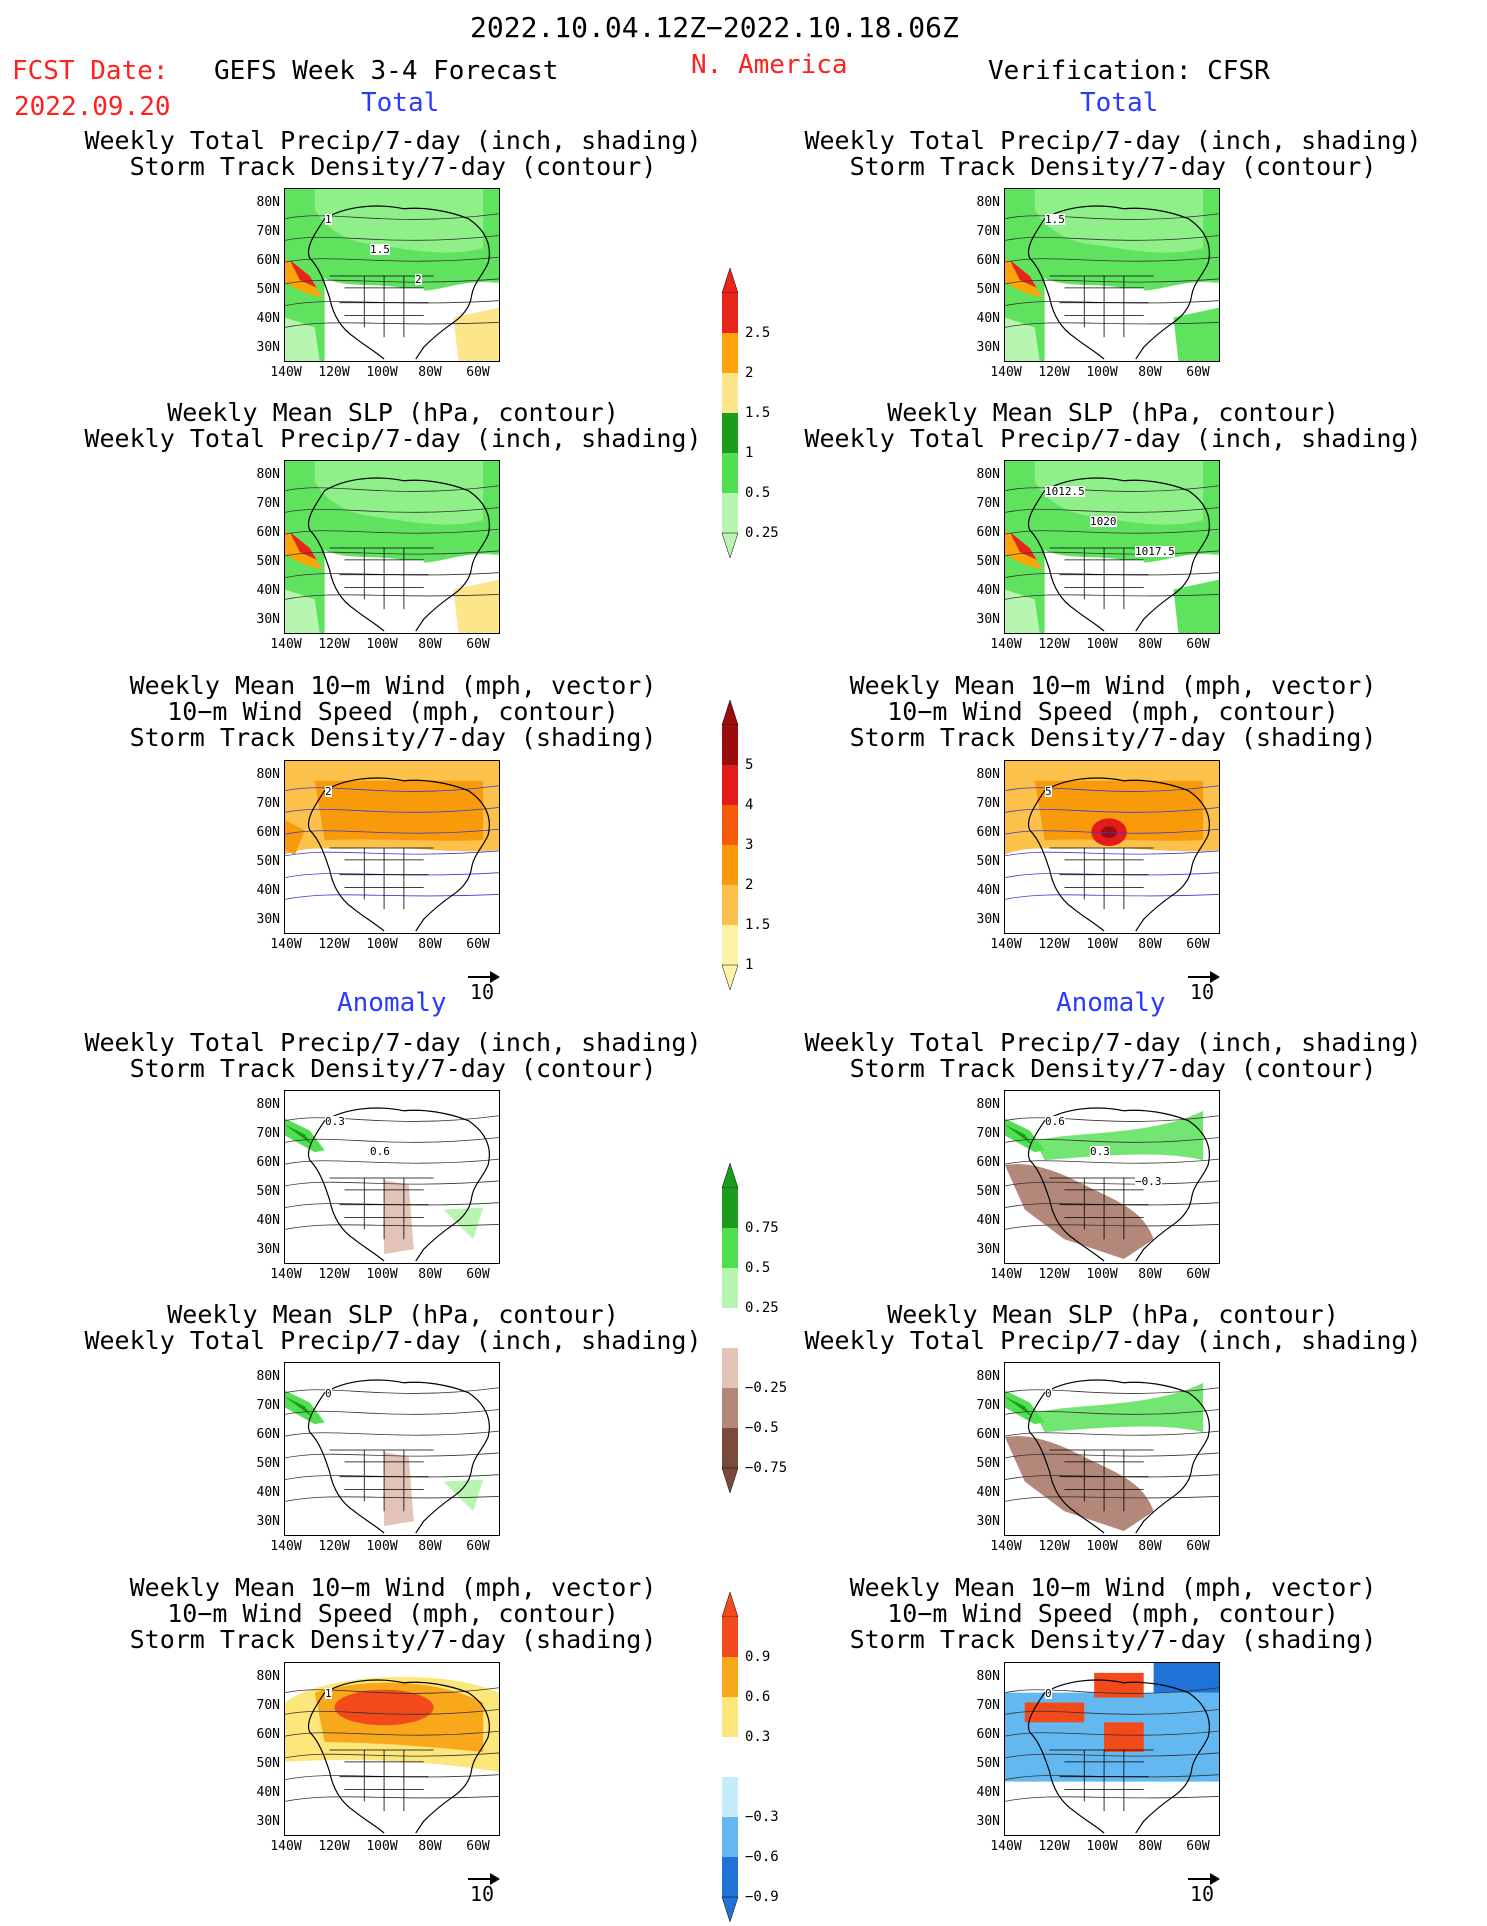 This screenshot has height=1926, width=1487. Describe the element at coordinates (762, 1308) in the screenshot. I see `colorbar-label: 0.25` at that location.